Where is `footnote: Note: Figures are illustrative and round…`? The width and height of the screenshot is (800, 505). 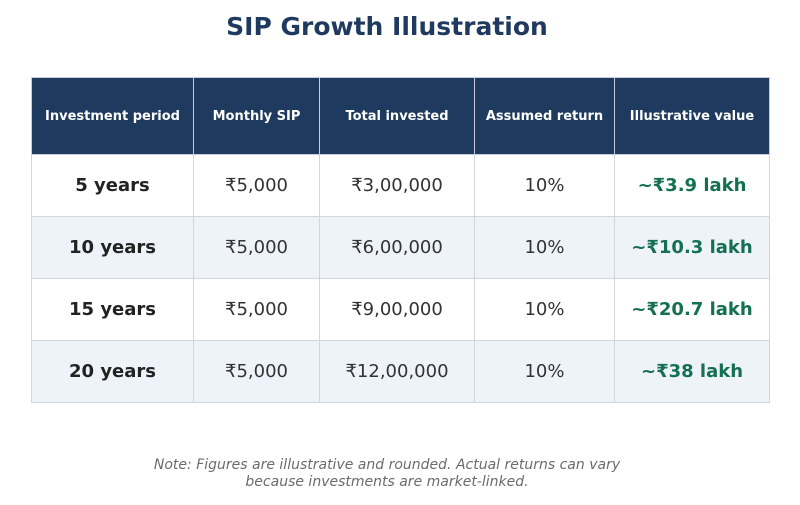
footnote: Note: Figures are illustrative and round… is located at coordinates (387, 474).